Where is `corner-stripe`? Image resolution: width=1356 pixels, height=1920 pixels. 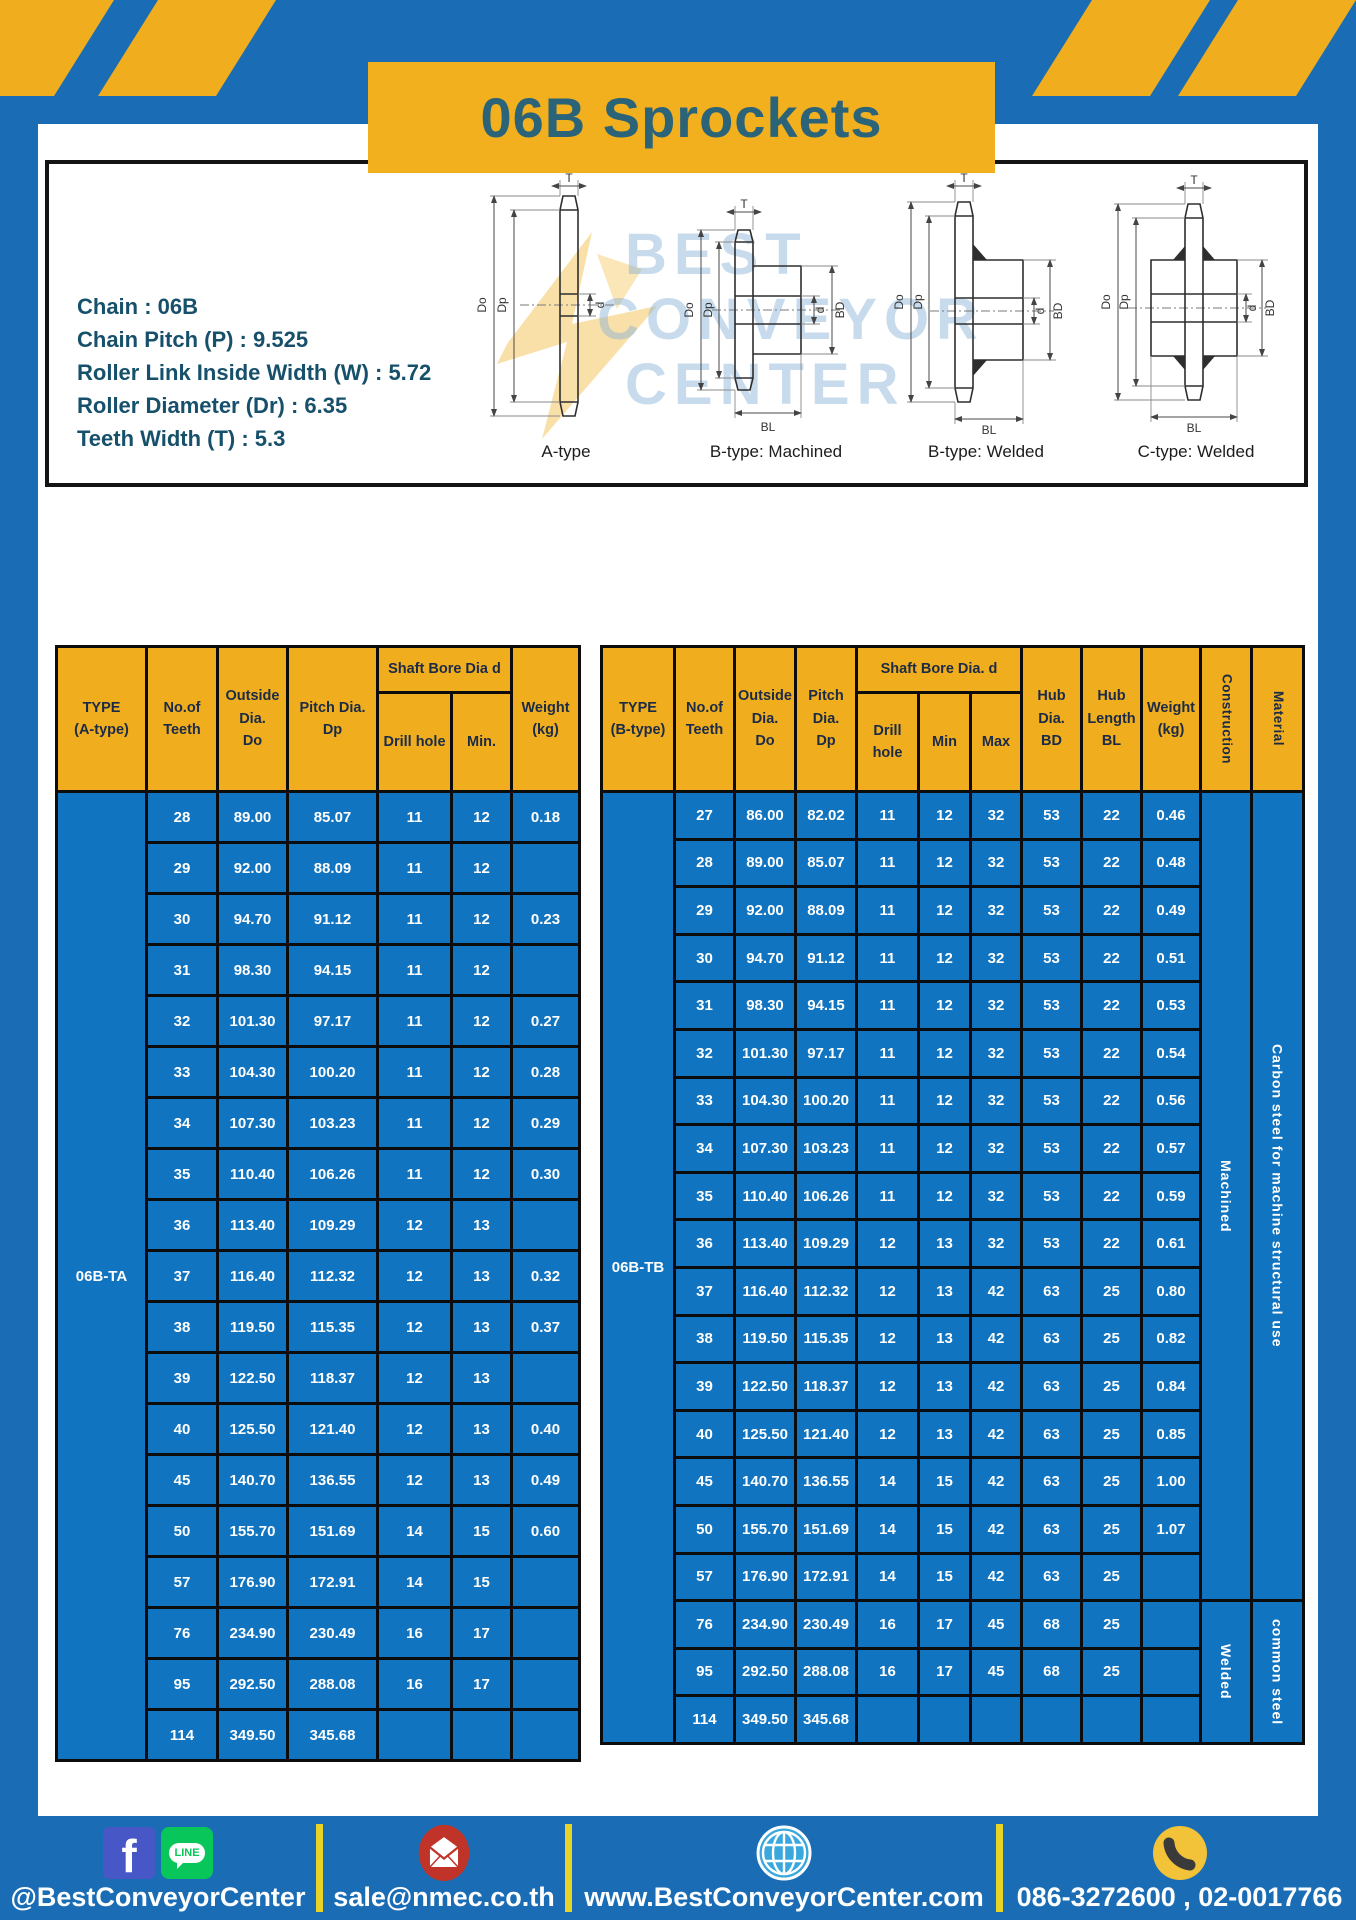 corner-stripe is located at coordinates (57, 48).